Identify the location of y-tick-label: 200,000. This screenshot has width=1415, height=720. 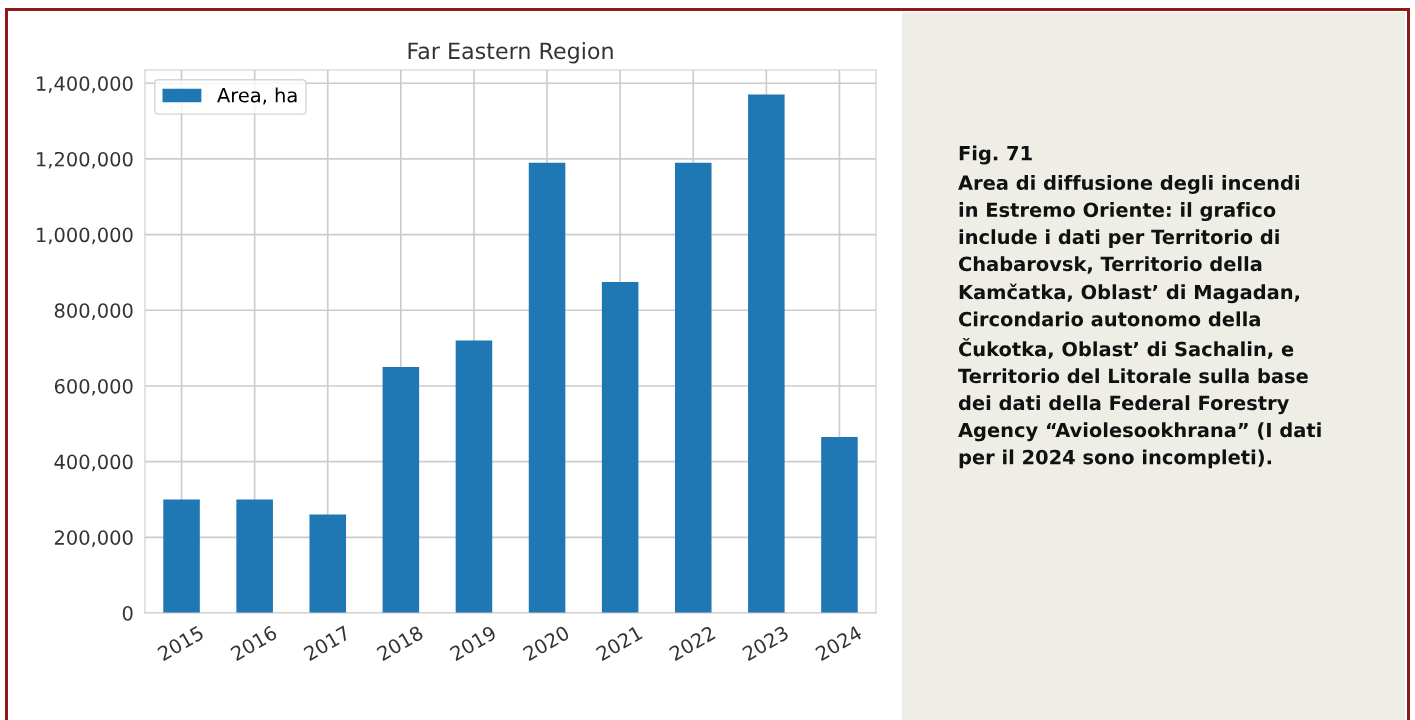
(93, 538).